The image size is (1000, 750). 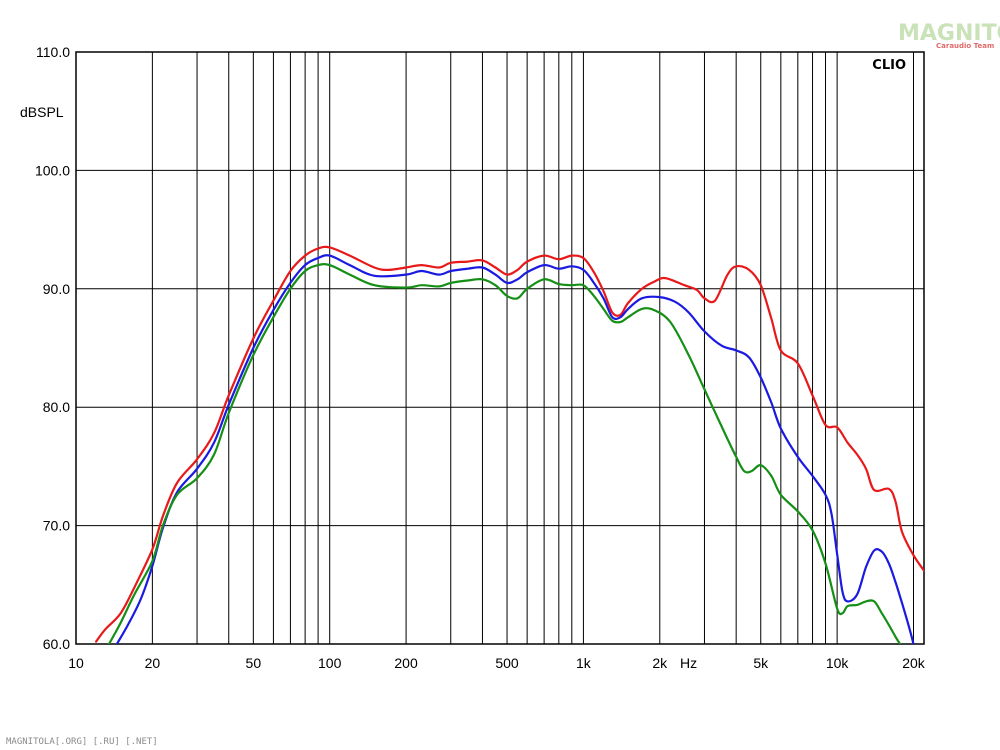 What do you see at coordinates (889, 65) in the screenshot?
I see `brand-label: CLIO` at bounding box center [889, 65].